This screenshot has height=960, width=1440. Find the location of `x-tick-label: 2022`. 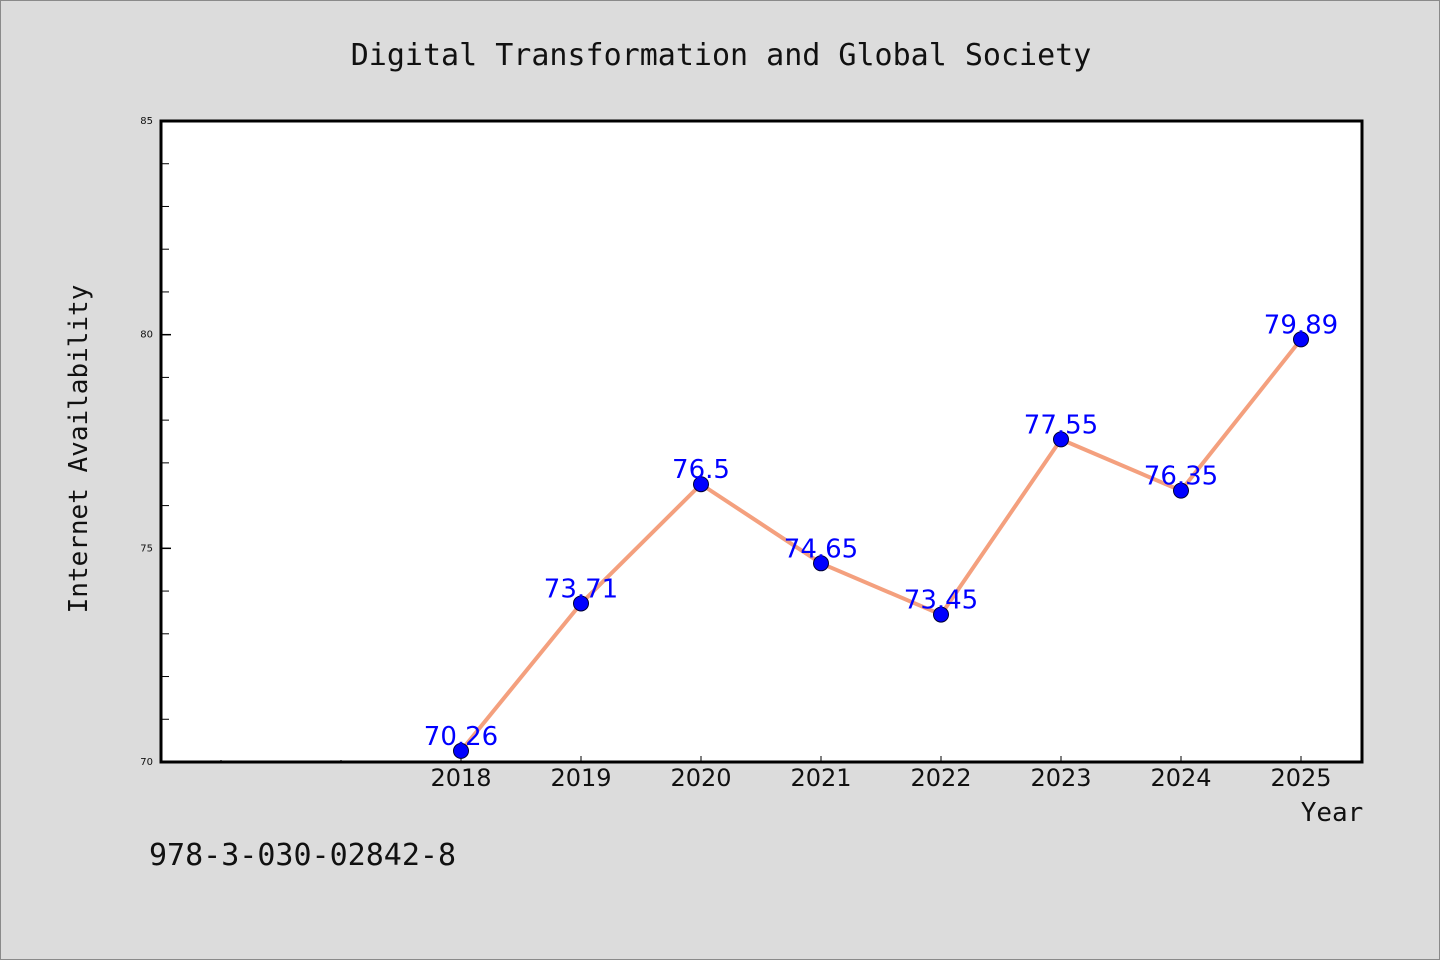

x-tick-label: 2022 is located at coordinates (940, 778).